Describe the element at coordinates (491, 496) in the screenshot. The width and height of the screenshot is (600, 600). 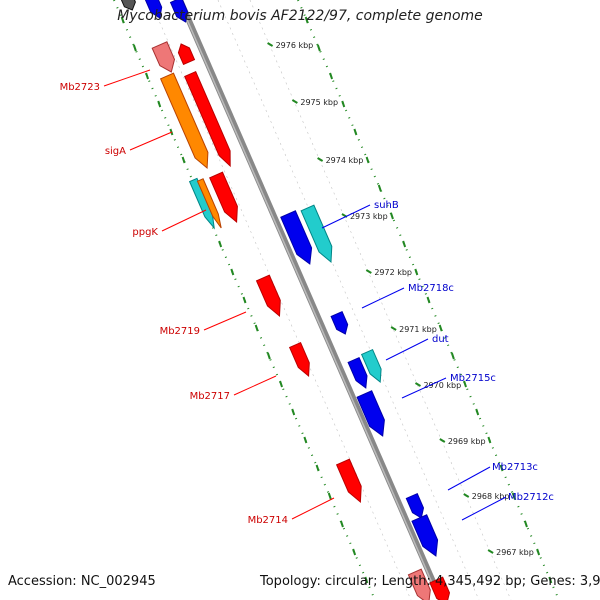
I see `scale-label-kbp: 2968 kbp` at that location.